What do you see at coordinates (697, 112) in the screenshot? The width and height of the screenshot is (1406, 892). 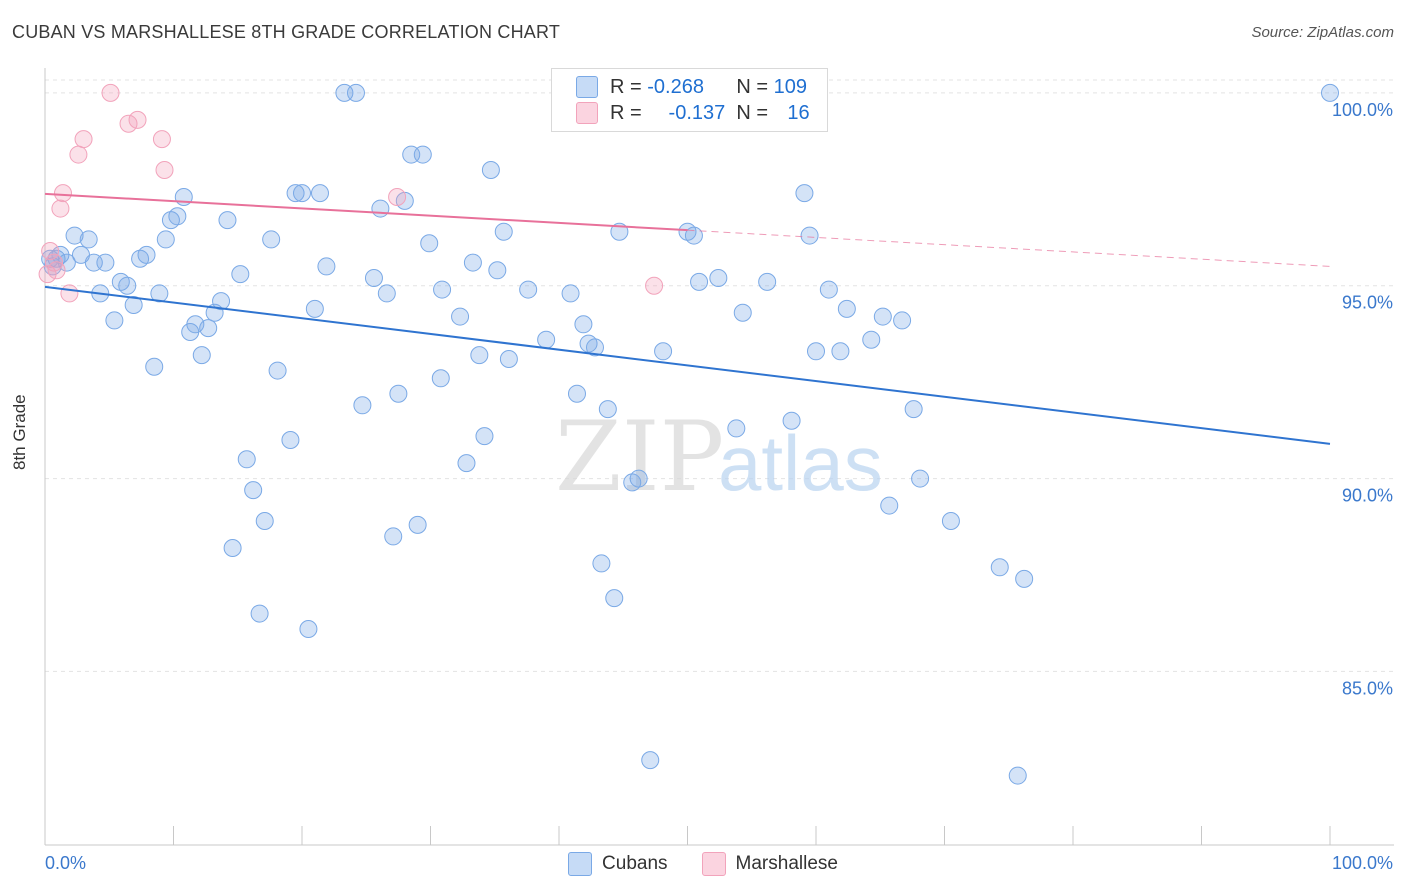 I see `r-value: -0.137` at bounding box center [697, 112].